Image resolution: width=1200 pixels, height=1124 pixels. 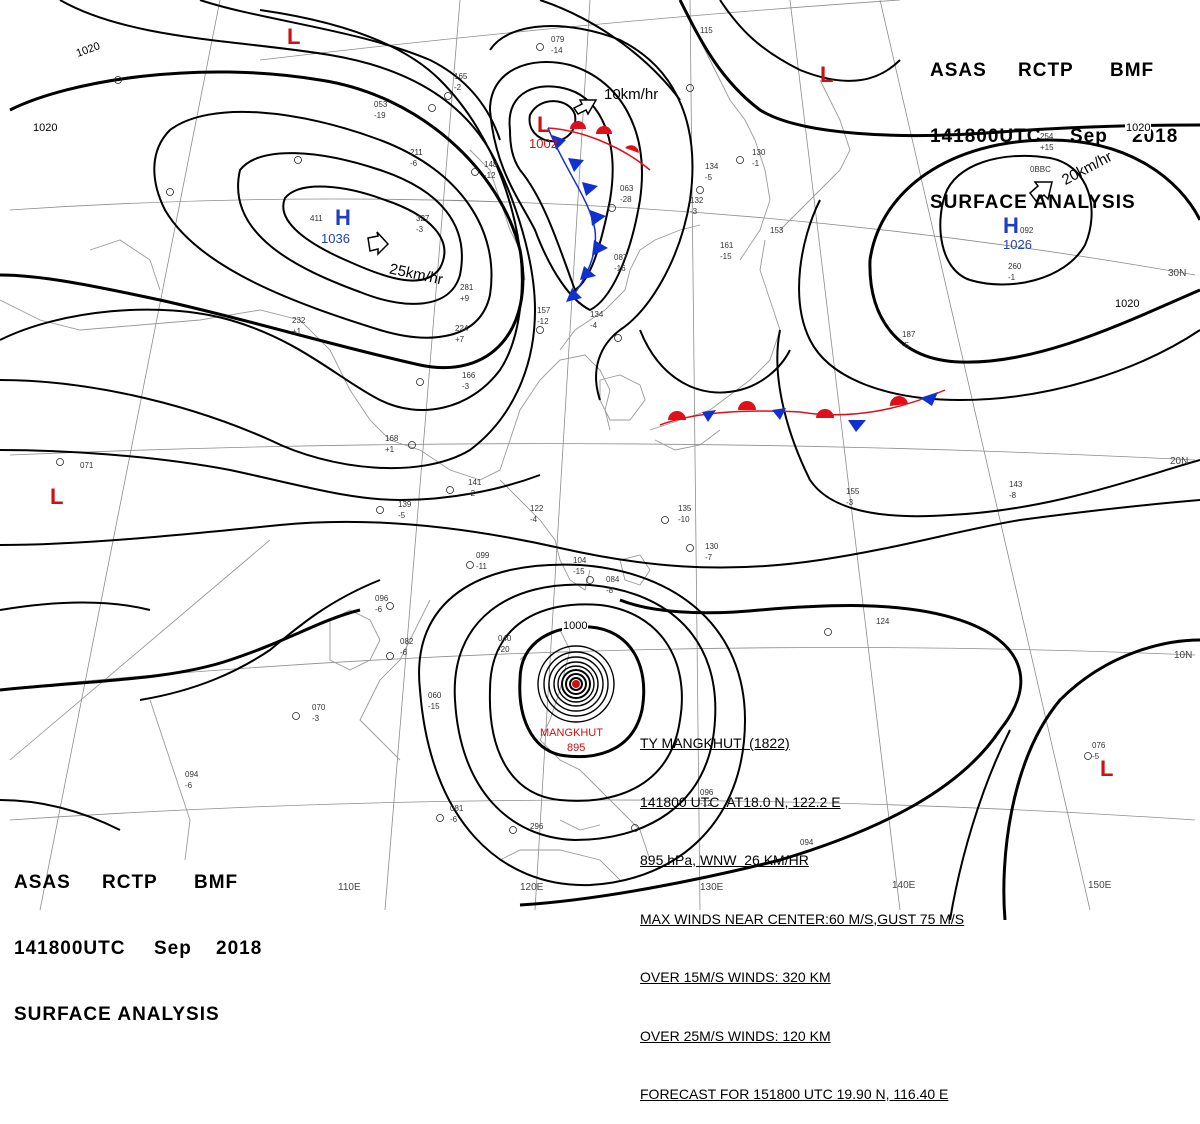 What do you see at coordinates (1027, 230) in the screenshot?
I see `station-reading: 092` at bounding box center [1027, 230].